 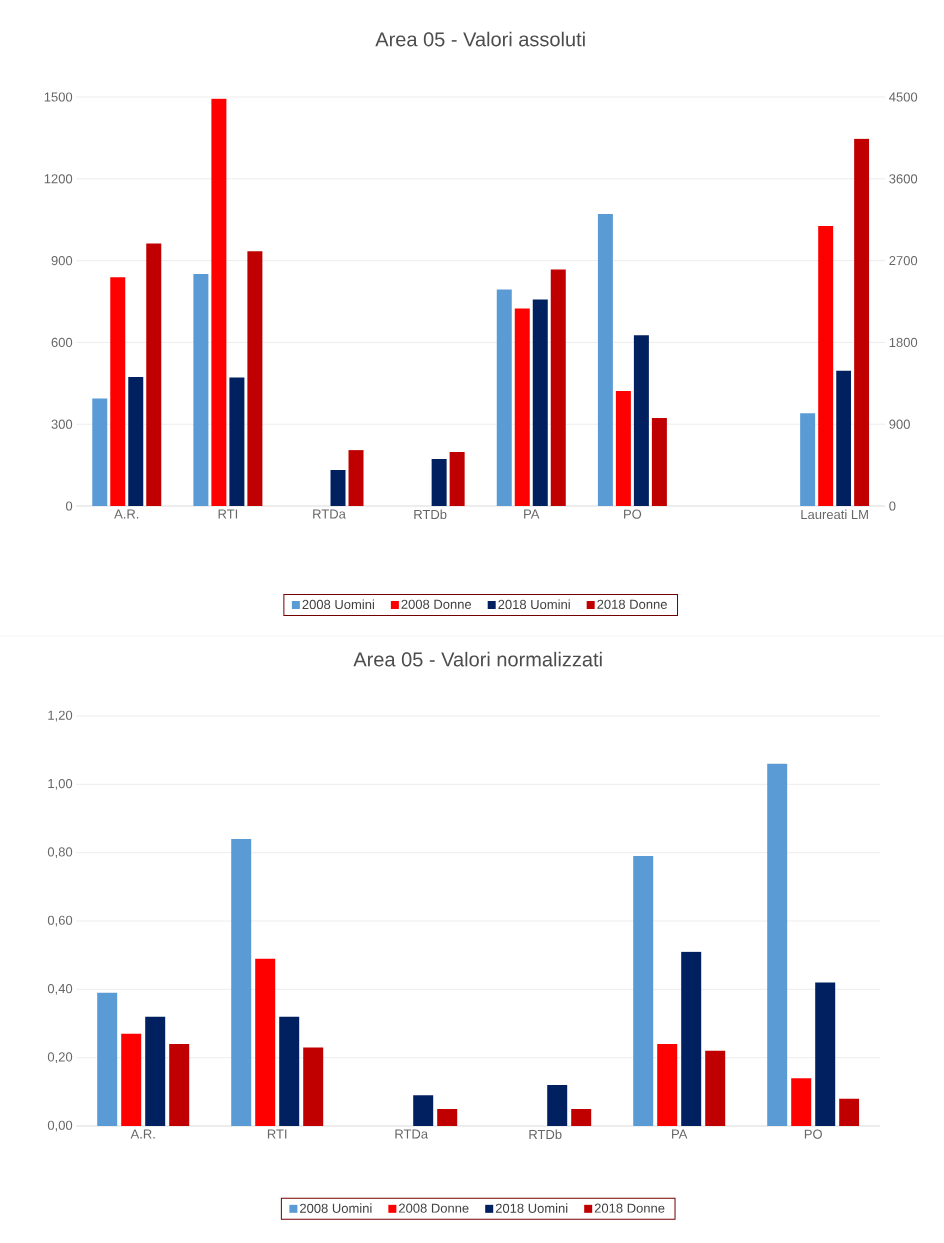 What do you see at coordinates (480, 39) in the screenshot?
I see `chart-title: Area 05 - Valori assoluti` at bounding box center [480, 39].